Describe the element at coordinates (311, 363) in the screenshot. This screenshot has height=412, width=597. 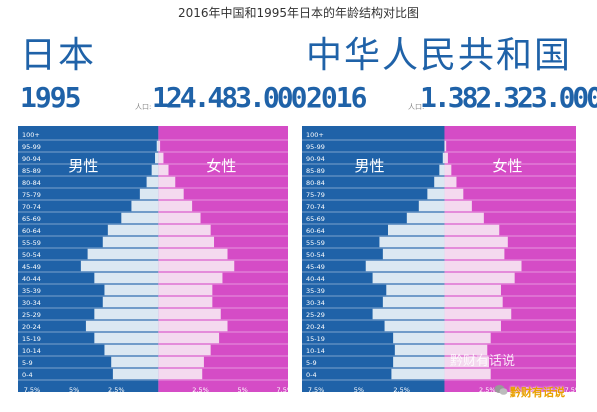
I see `age-label-5-9: 5-9` at that location.